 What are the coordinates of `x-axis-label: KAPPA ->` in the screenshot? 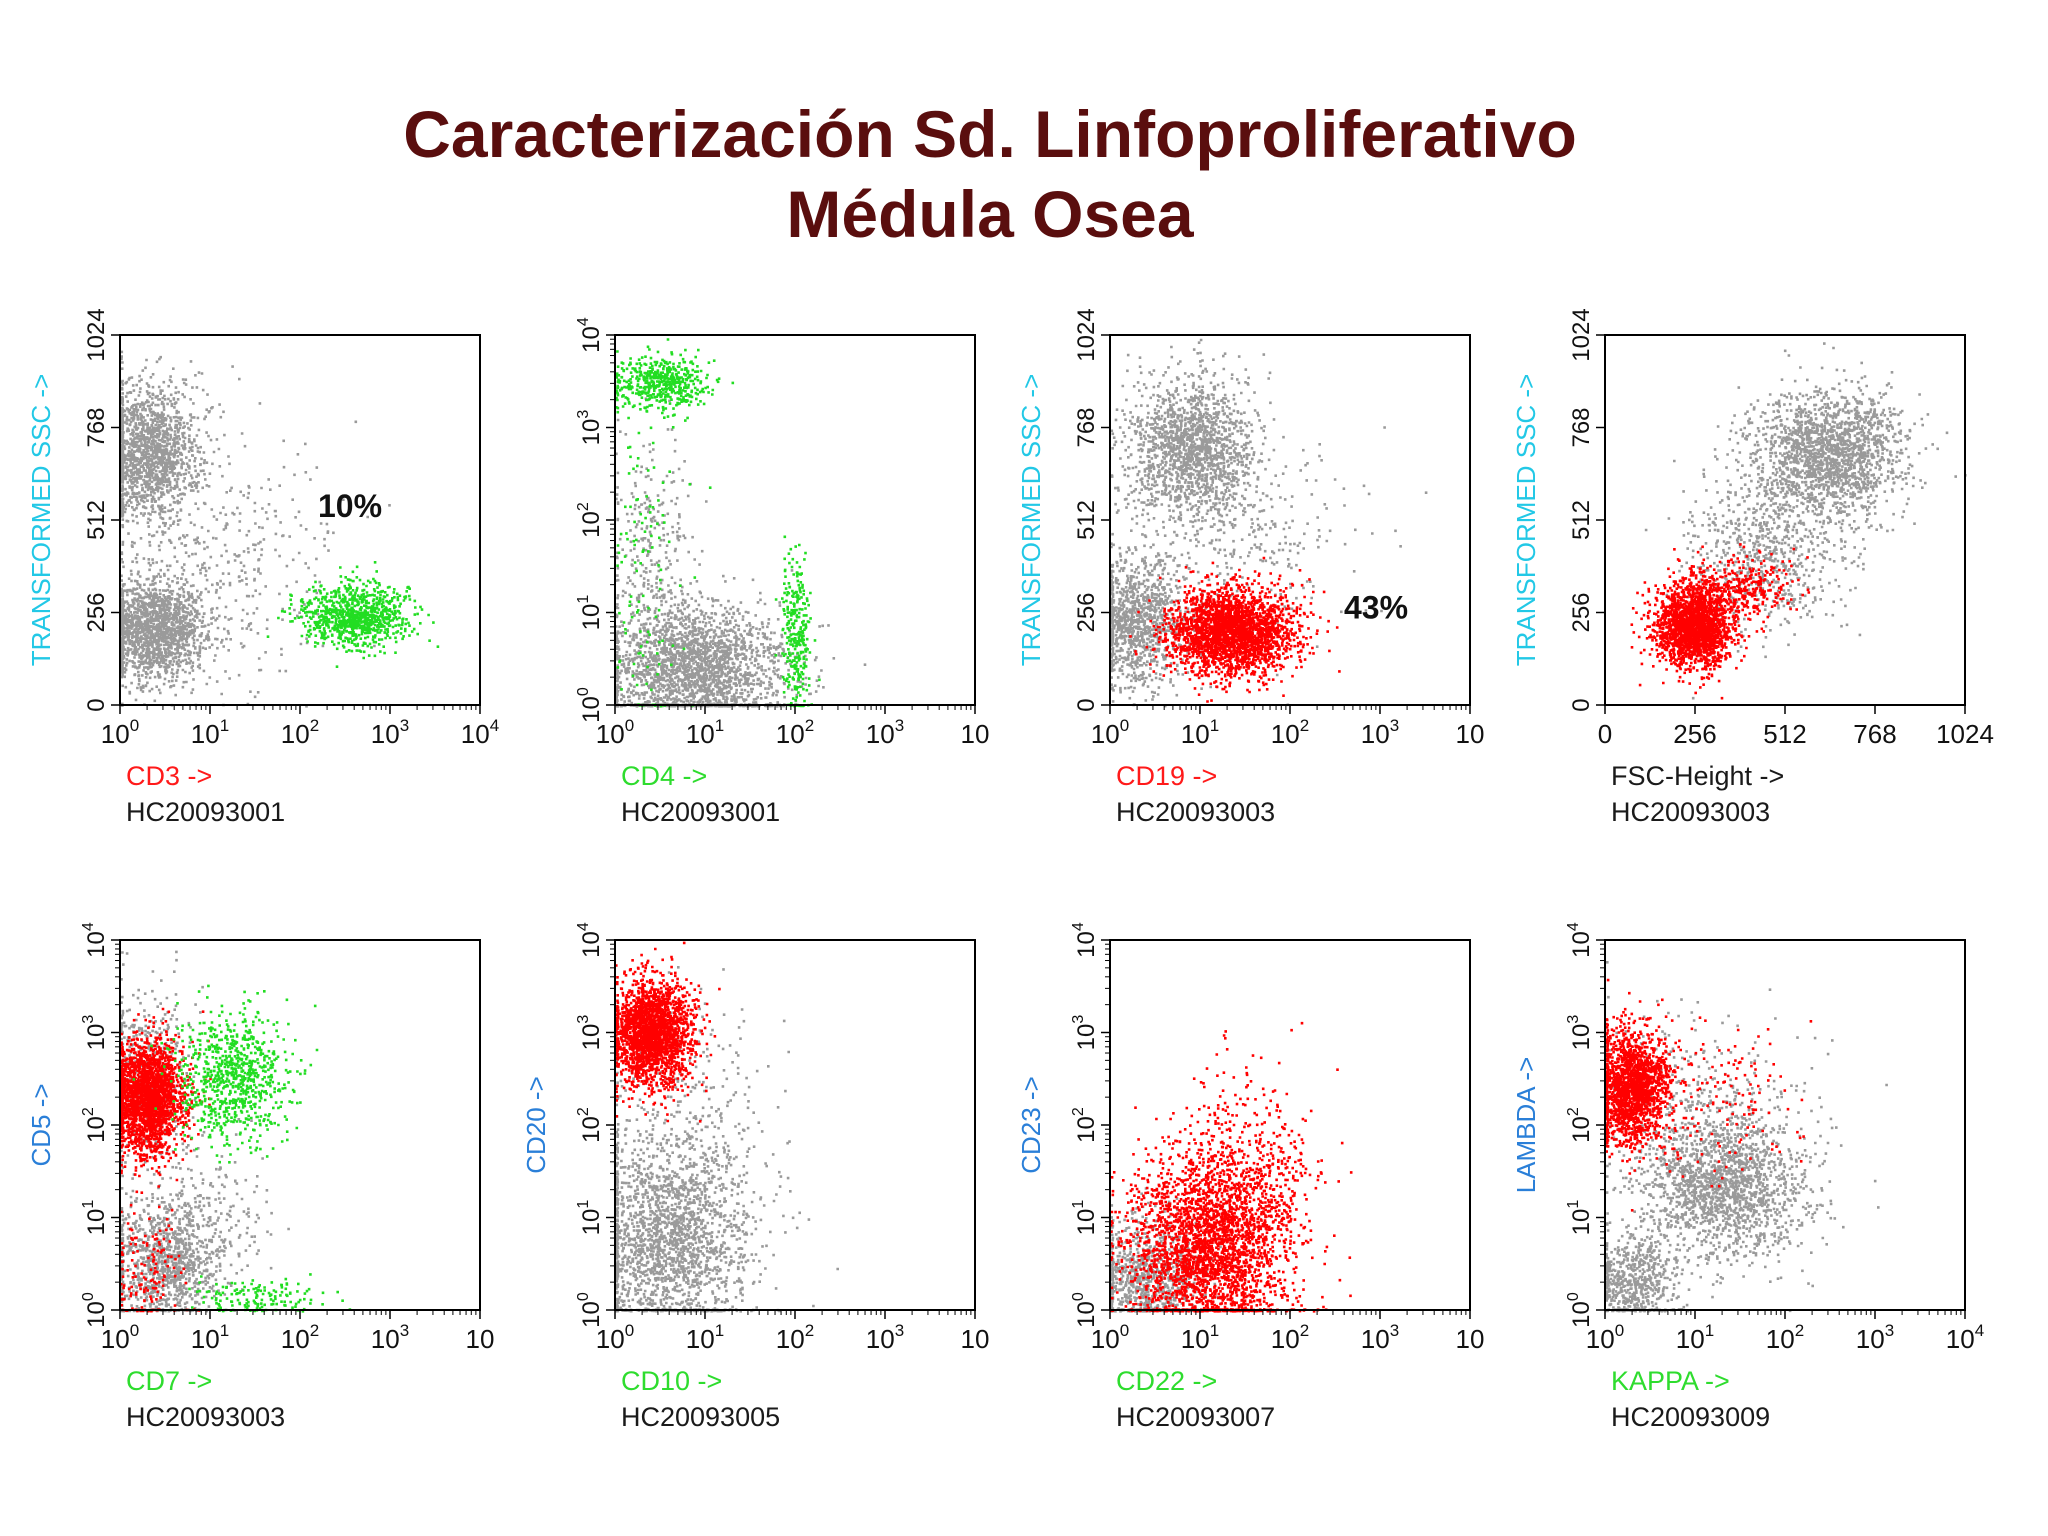 It's located at (1670, 1381).